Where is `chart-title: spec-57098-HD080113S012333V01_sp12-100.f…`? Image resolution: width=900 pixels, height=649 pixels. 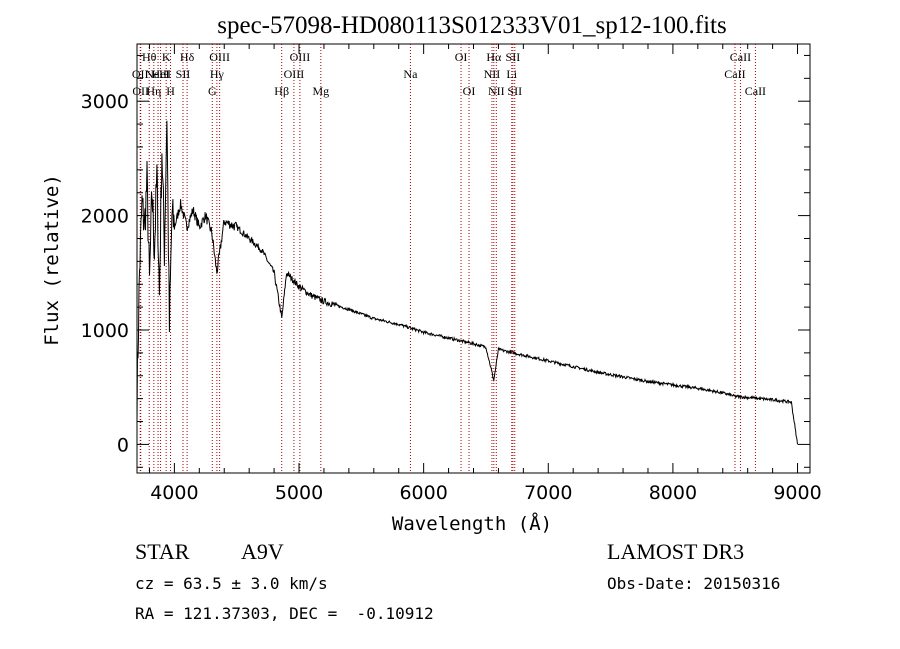
chart-title: spec-57098-HD080113S012333V01_sp12-100.f… is located at coordinates (471, 25).